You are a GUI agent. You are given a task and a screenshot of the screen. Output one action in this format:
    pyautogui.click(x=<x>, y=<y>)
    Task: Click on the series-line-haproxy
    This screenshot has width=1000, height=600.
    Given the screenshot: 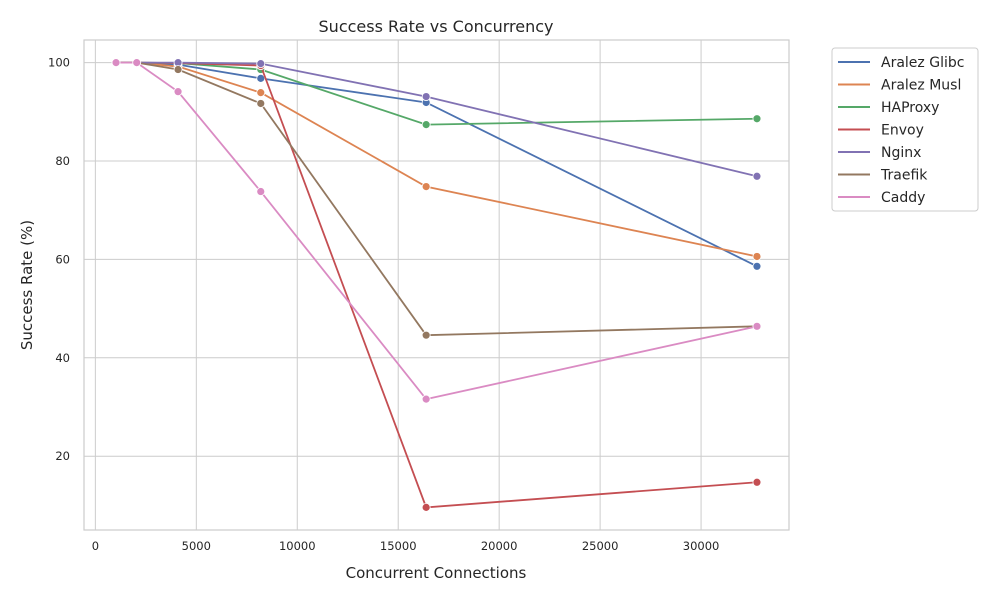 What is the action you would take?
    pyautogui.click(x=436, y=93)
    